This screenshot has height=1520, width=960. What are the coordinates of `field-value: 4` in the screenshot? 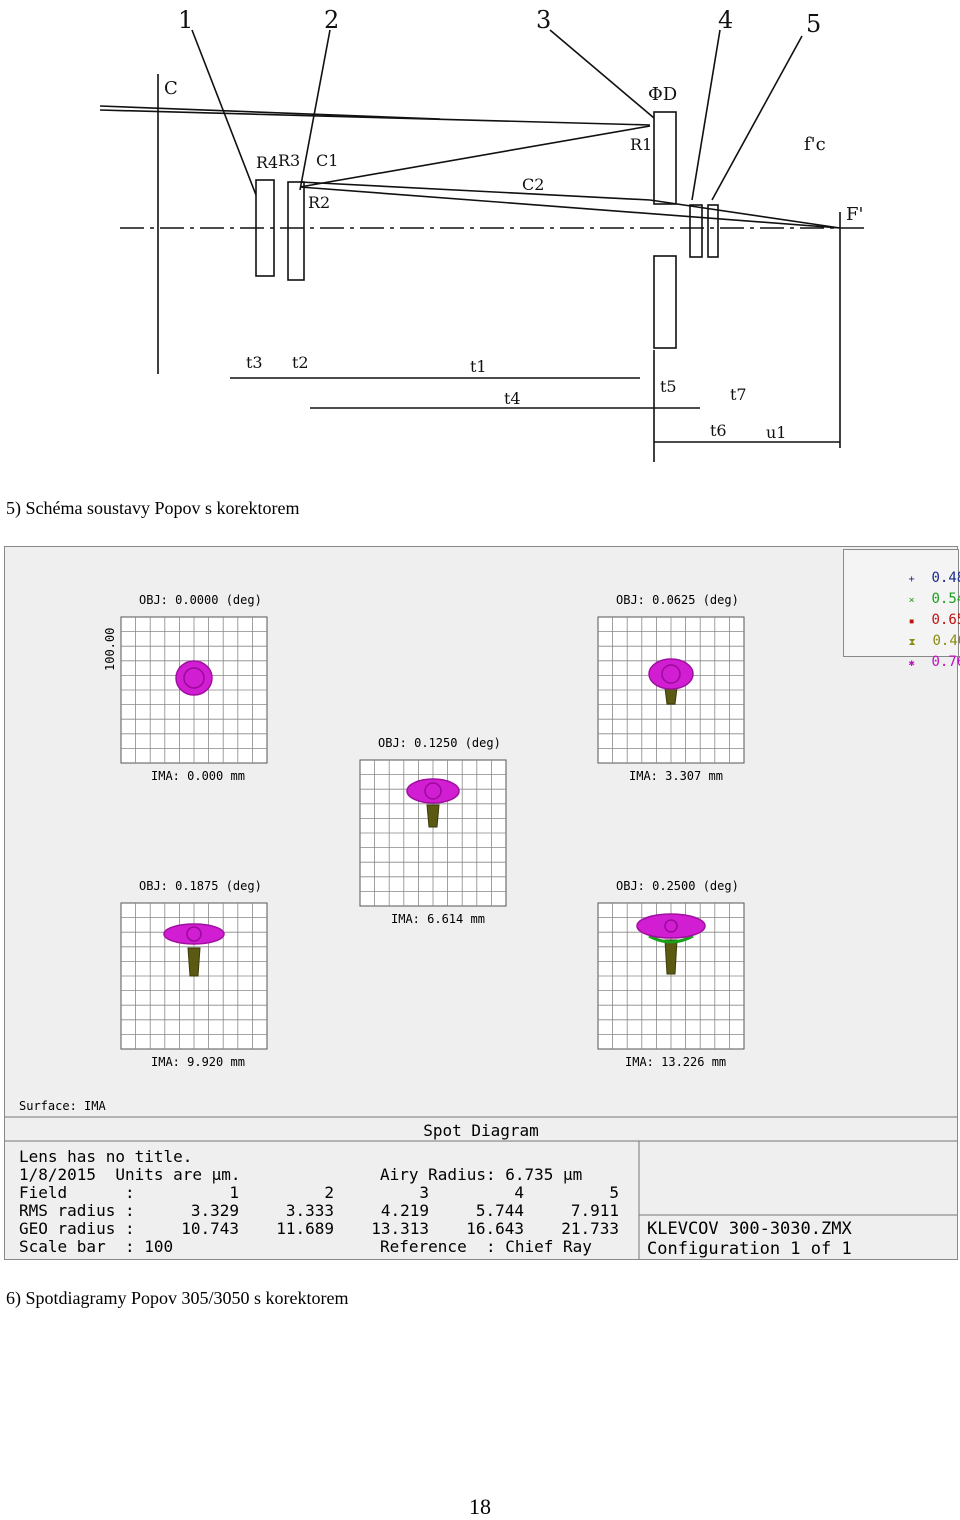 It's located at (519, 1192).